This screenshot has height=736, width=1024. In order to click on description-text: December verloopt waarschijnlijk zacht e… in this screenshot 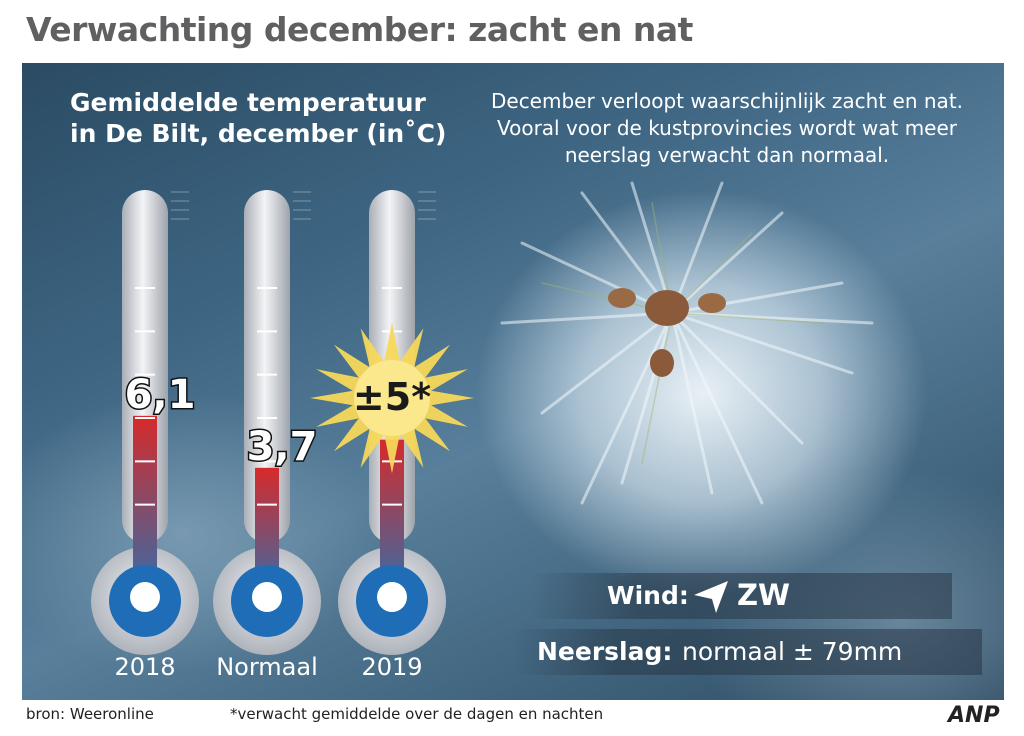, I will do `click(727, 128)`.